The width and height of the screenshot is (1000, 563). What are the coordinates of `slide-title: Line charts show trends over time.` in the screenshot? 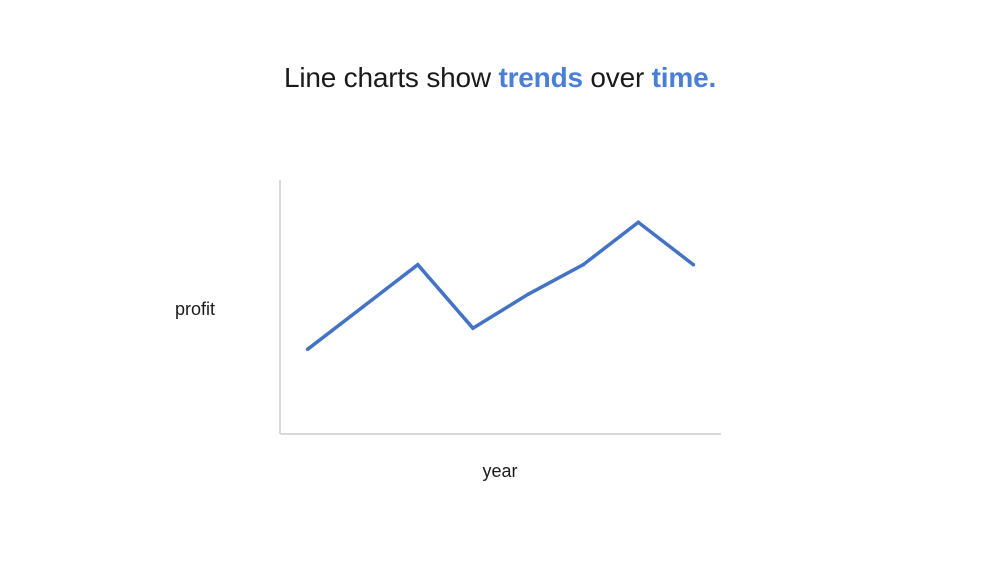 It's located at (500, 78).